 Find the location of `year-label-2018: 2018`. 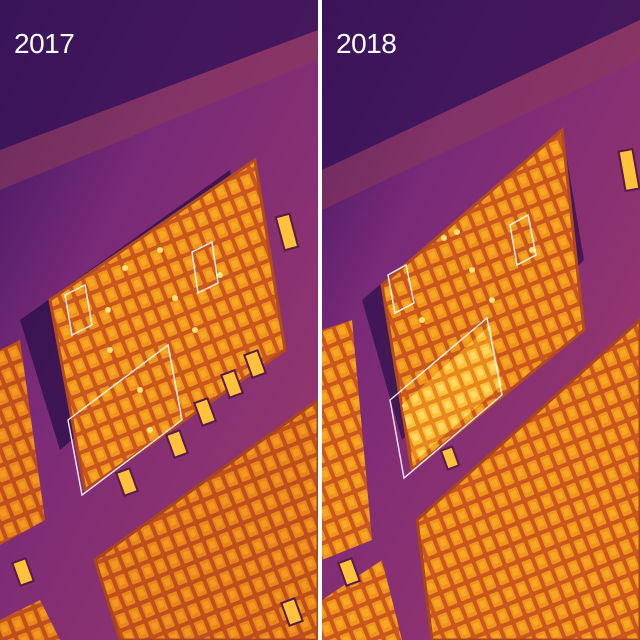

year-label-2018: 2018 is located at coordinates (366, 43).